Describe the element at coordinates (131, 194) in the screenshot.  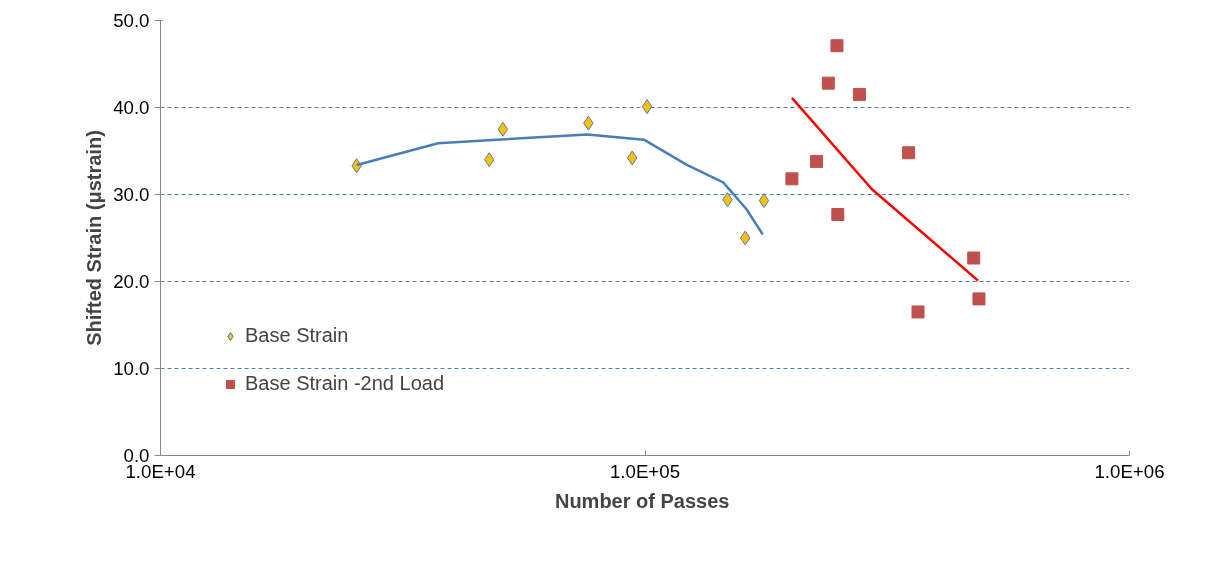
I see `y-tick-label: 30.0` at that location.